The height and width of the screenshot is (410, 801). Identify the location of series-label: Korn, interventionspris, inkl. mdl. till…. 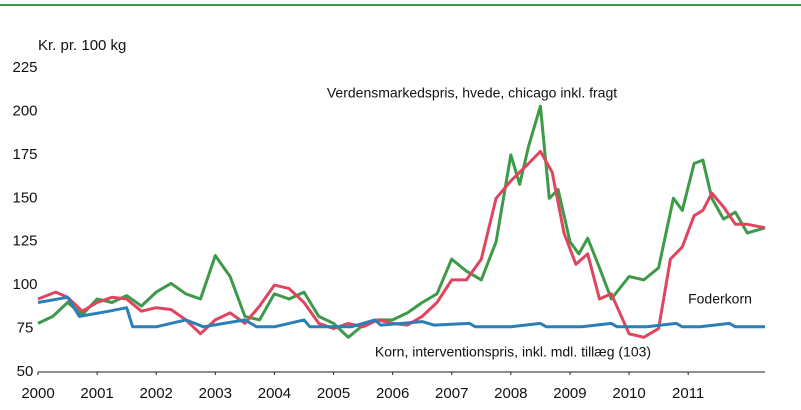
(513, 352).